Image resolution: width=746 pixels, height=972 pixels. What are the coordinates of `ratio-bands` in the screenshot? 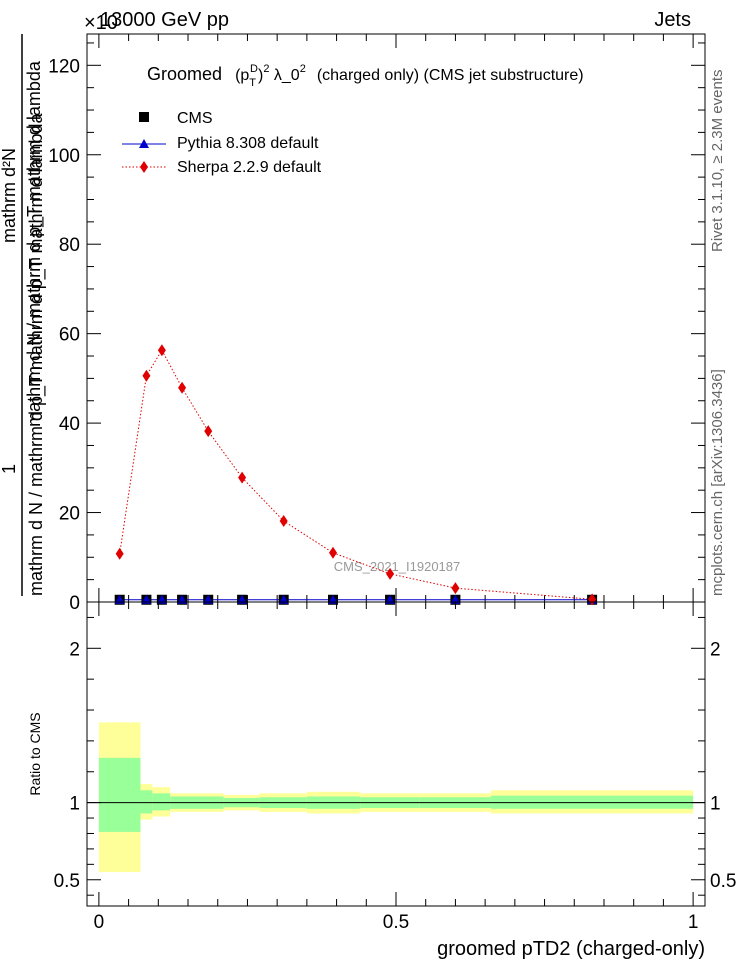 It's located at (396, 797).